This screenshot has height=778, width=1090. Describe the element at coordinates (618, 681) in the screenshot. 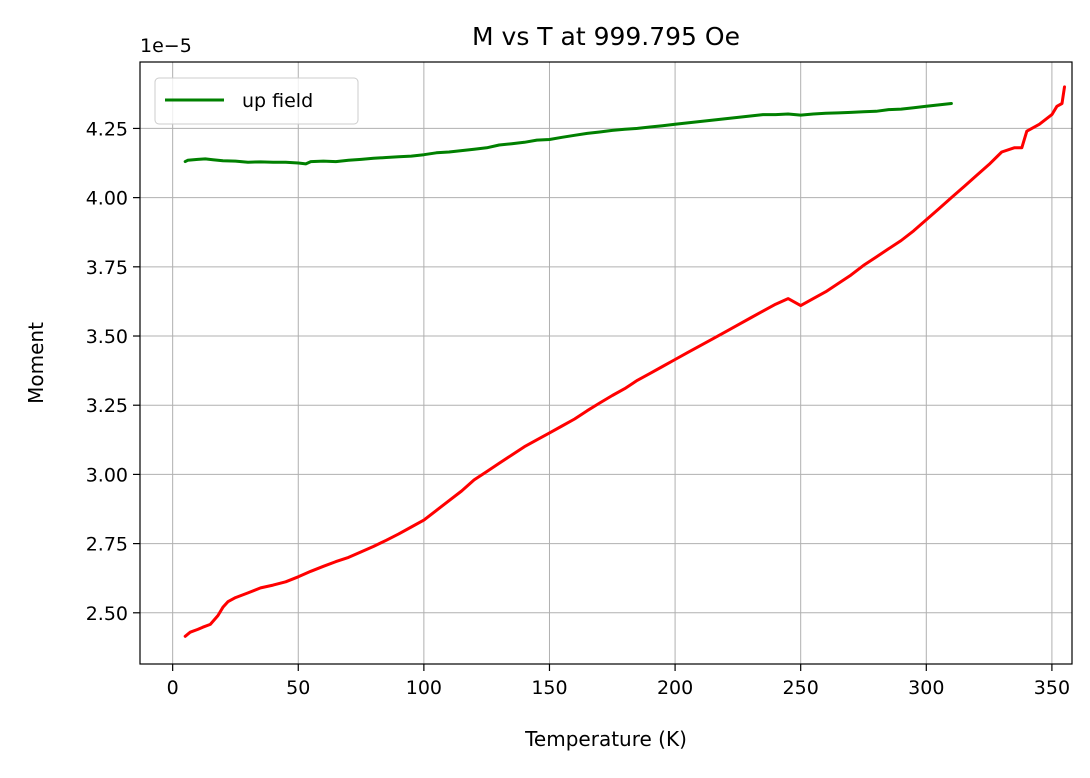

I see `x-axis-ticks: 0 50 100 150 200 250 300 350` at that location.